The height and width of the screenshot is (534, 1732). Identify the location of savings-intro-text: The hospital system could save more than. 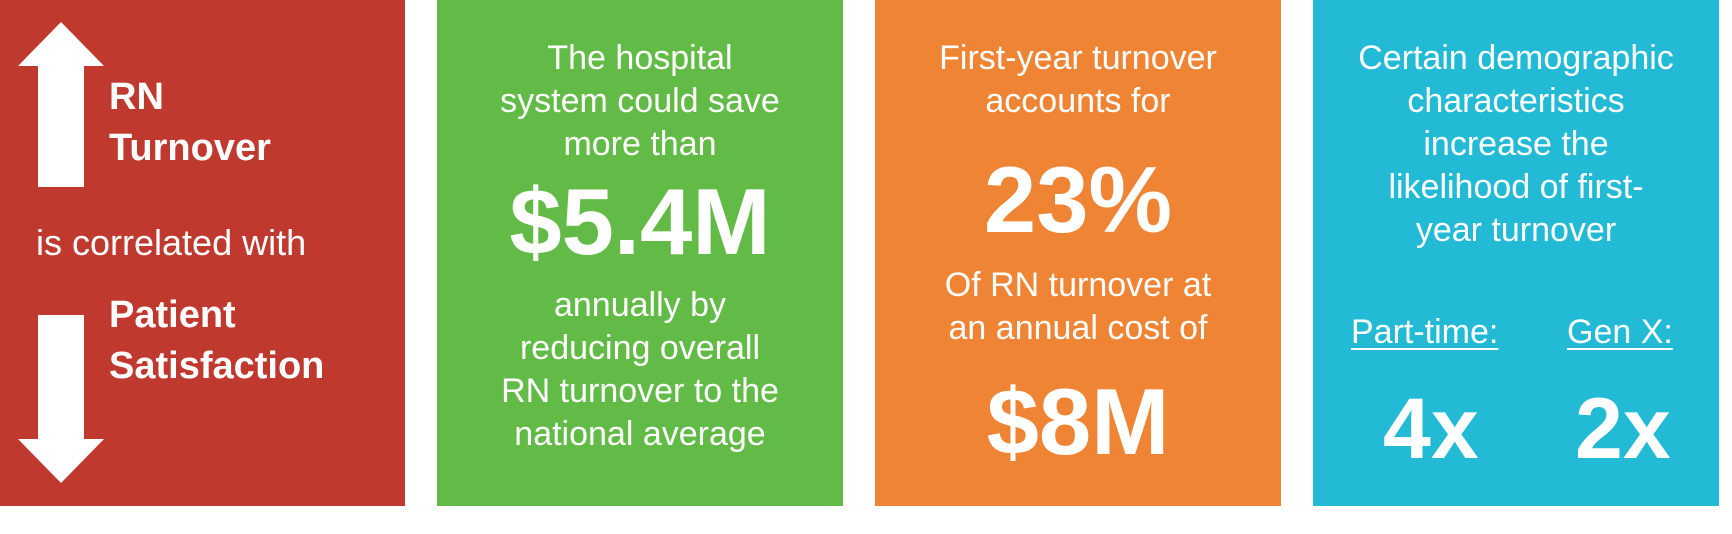
(640, 101).